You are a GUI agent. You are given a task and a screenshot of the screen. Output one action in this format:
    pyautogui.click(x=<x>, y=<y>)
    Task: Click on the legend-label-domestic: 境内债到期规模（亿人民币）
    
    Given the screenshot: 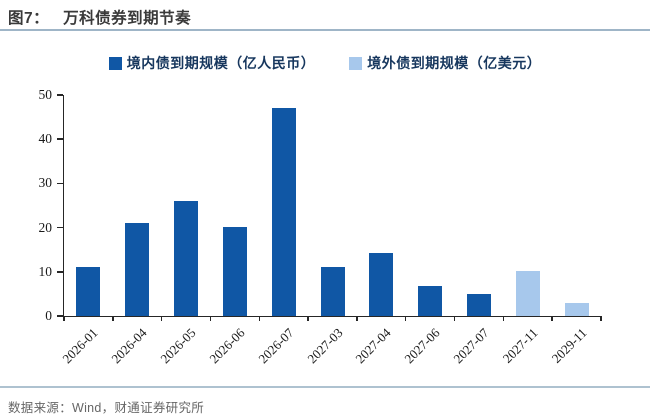 What is the action you would take?
    pyautogui.click(x=221, y=64)
    